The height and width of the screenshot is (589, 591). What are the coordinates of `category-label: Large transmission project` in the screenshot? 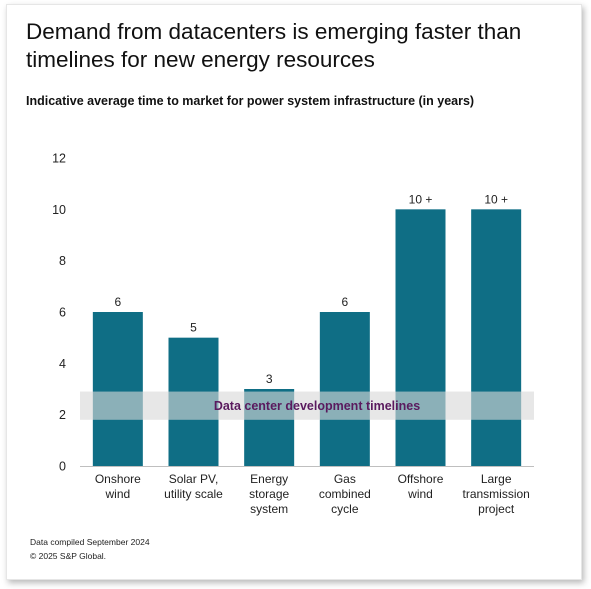 It's located at (495, 494).